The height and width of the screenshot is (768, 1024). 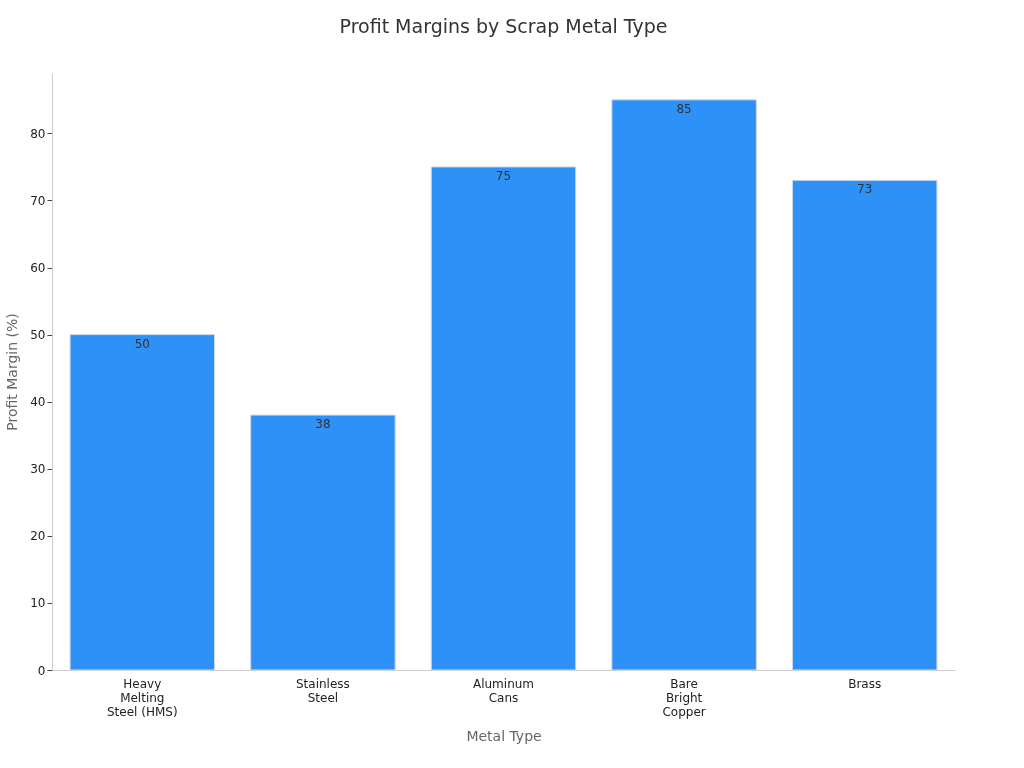 I want to click on y-tick-label: 80, so click(x=38, y=133).